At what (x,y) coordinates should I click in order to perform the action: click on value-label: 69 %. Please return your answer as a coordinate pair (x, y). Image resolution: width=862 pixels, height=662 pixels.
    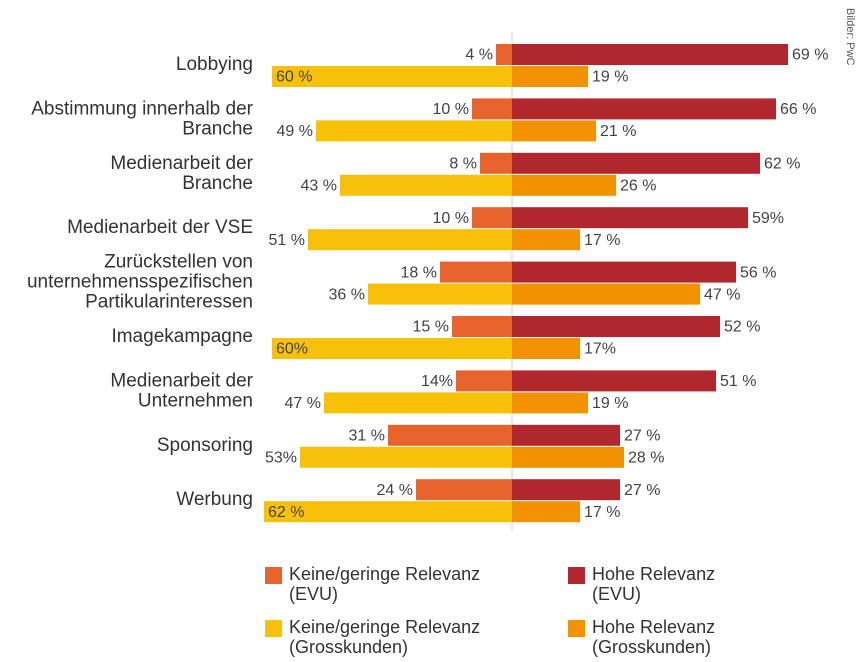
    Looking at the image, I should click on (810, 55).